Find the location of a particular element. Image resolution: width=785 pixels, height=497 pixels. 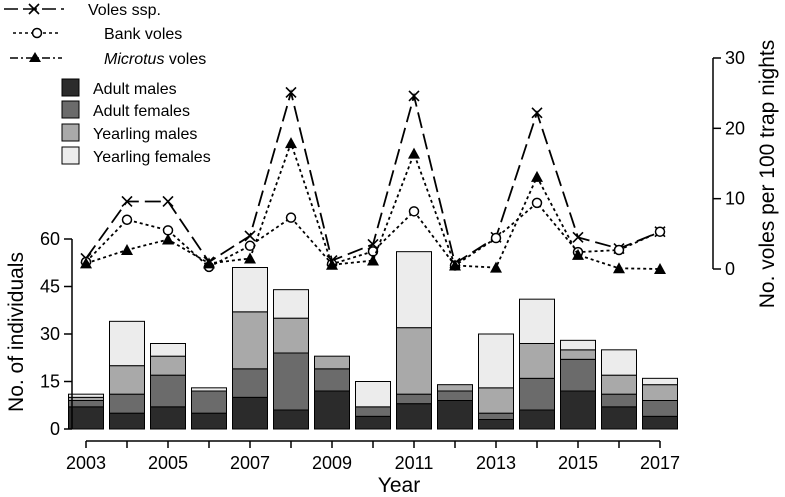

point-voles-ssp.-2011 is located at coordinates (414, 96).